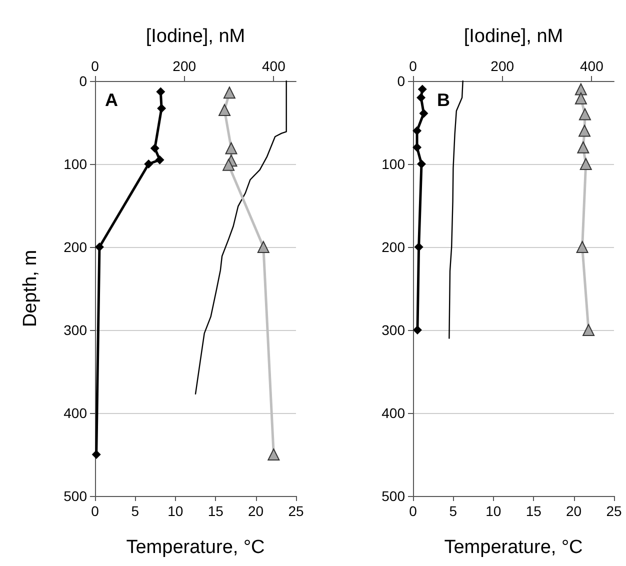 The height and width of the screenshot is (566, 626). What do you see at coordinates (111, 100) in the screenshot?
I see `annotation: A` at bounding box center [111, 100].